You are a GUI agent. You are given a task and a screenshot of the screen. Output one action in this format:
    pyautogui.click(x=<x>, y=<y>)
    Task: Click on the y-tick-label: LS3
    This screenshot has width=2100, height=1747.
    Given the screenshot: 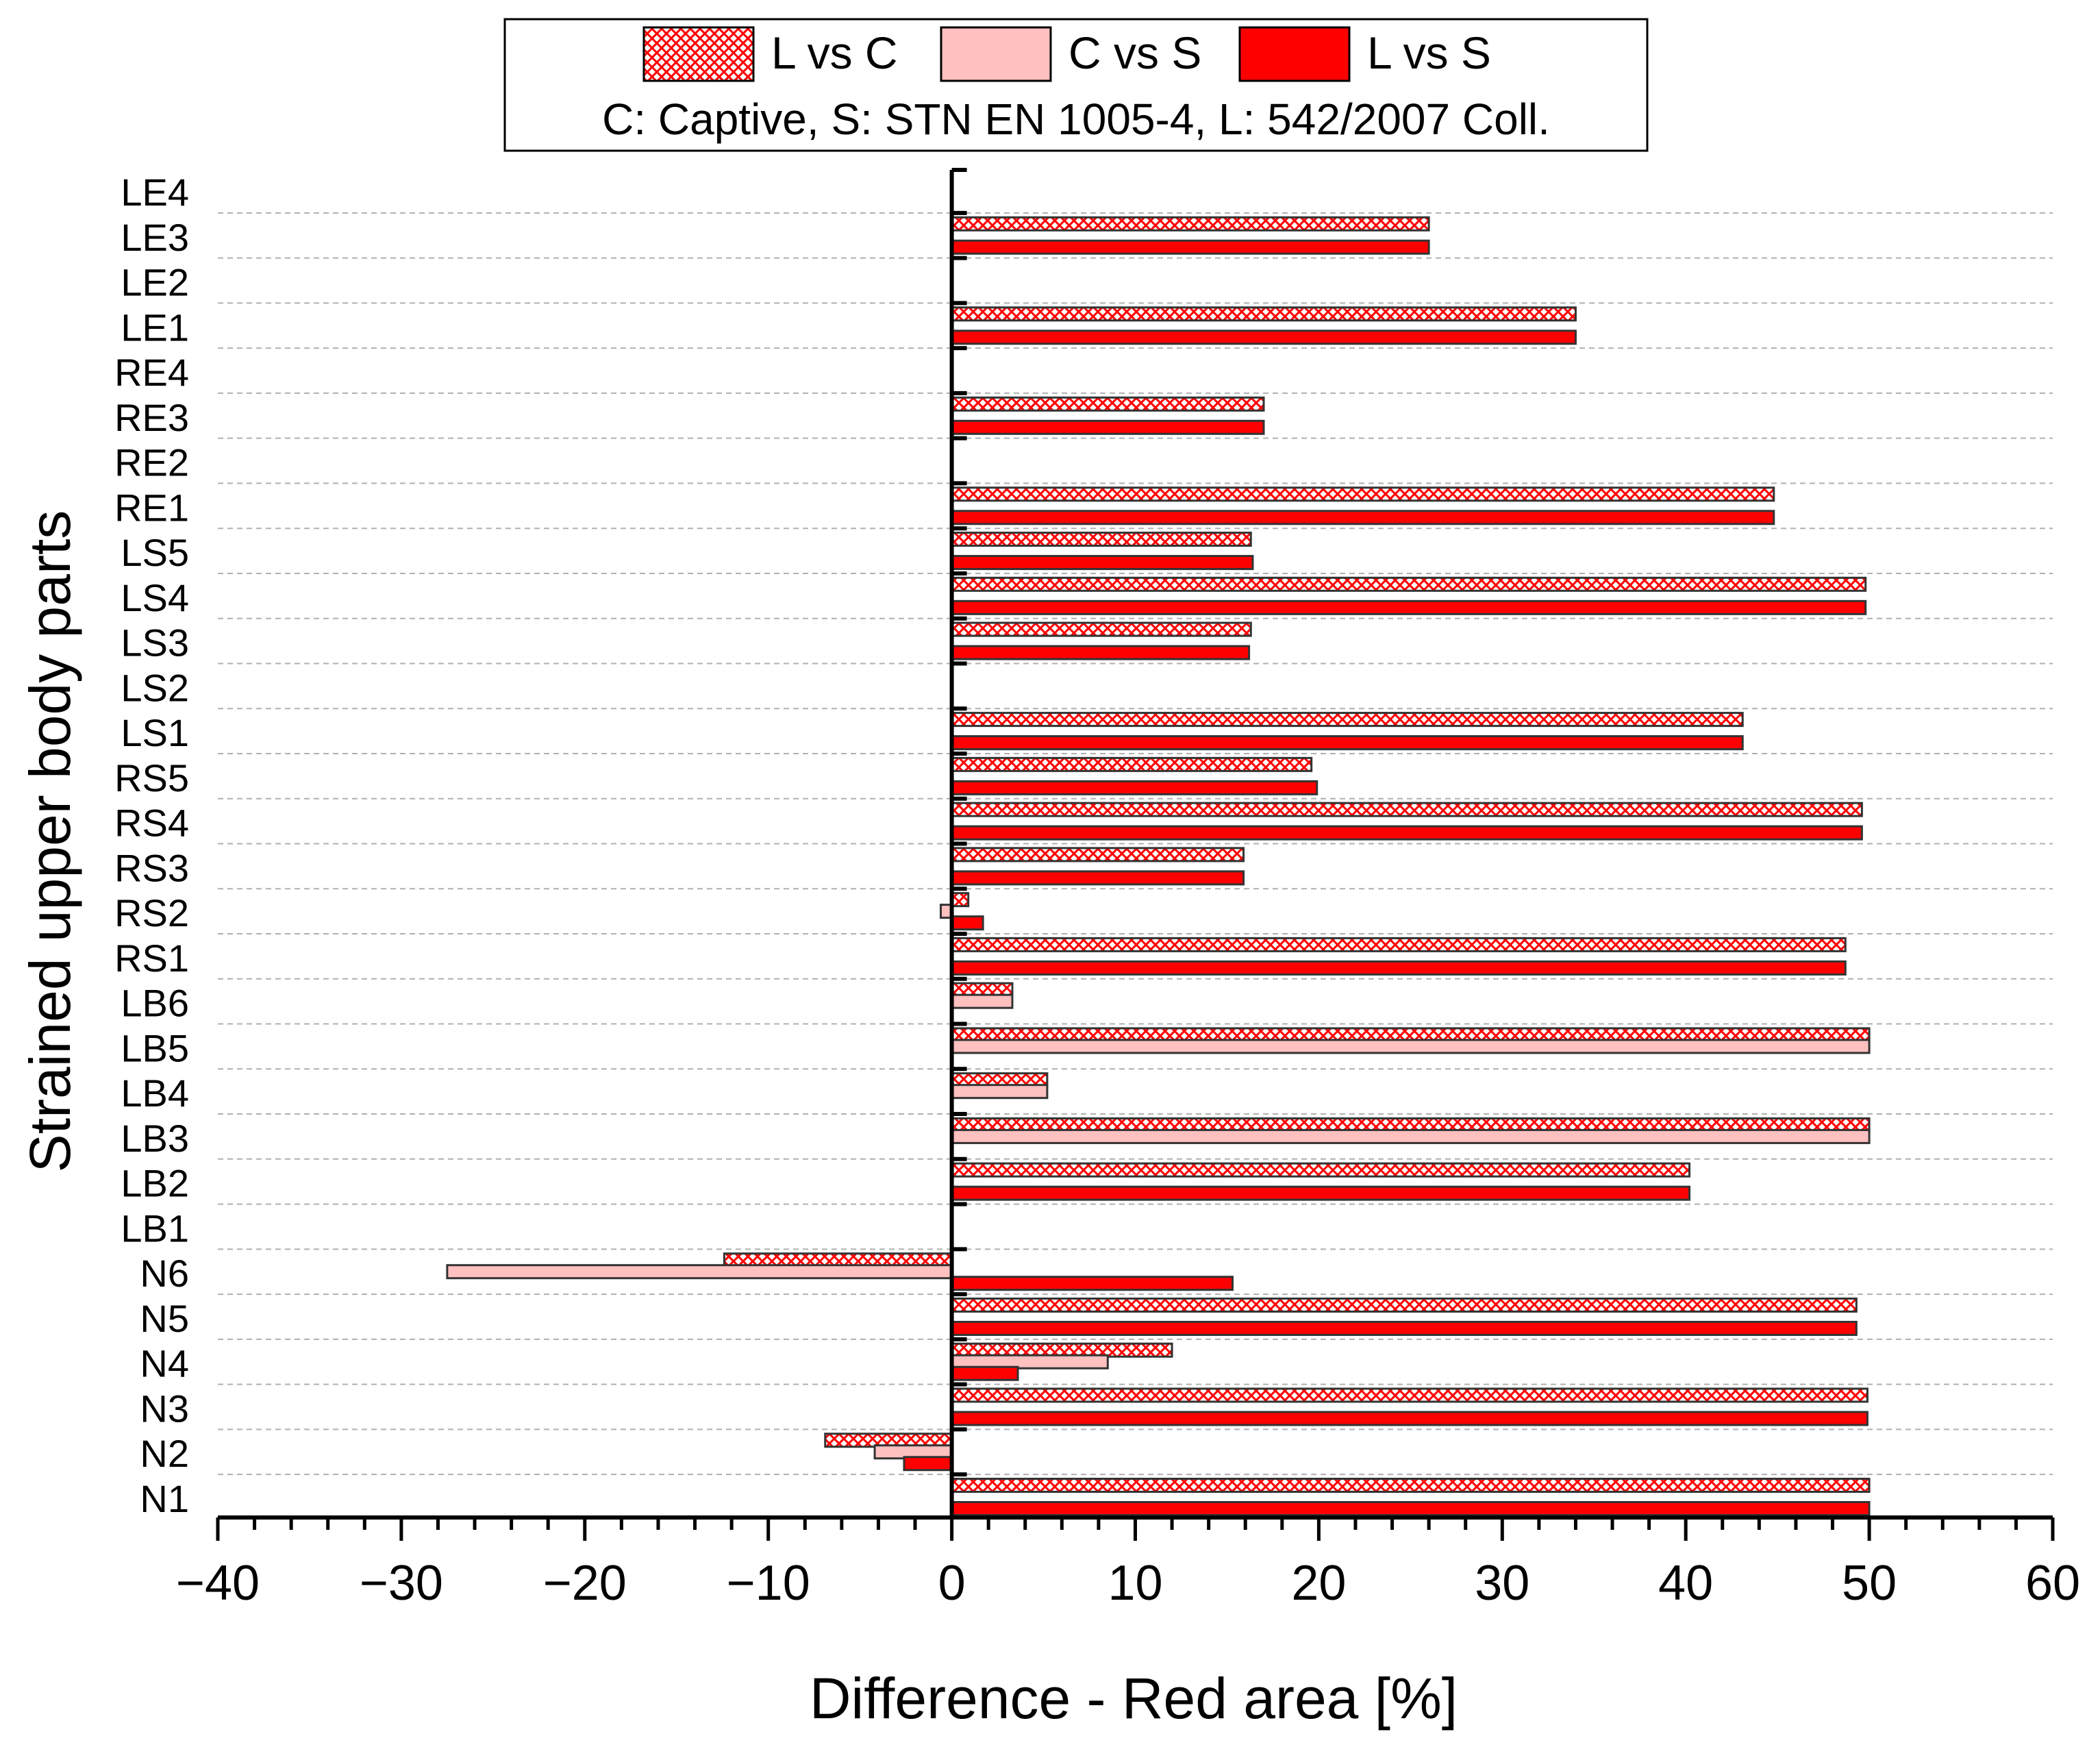 What is the action you would take?
    pyautogui.click(x=155, y=643)
    